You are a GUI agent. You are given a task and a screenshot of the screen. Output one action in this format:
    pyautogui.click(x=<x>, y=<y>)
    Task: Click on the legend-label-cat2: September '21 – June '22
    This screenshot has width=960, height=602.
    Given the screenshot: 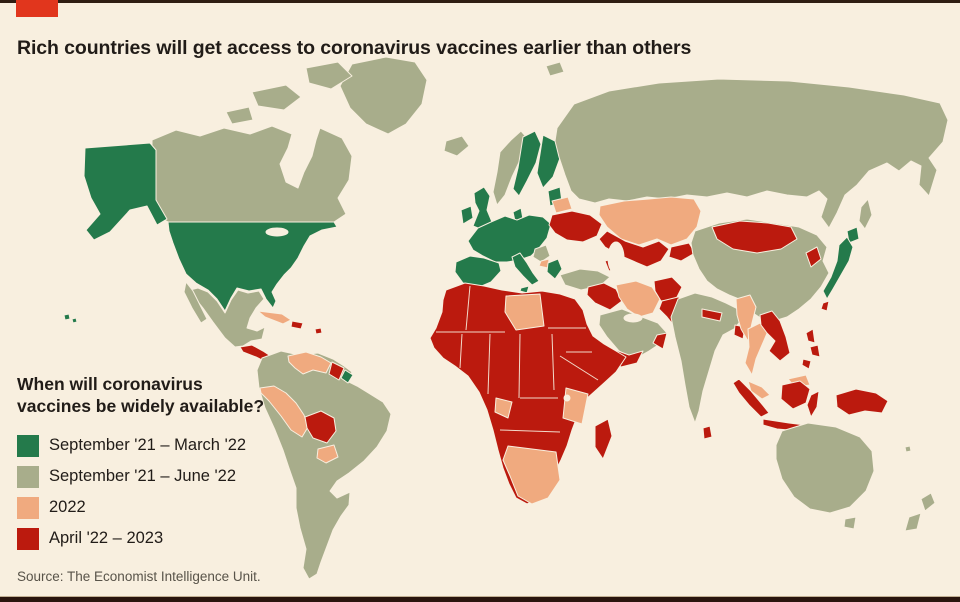 What is the action you would take?
    pyautogui.click(x=143, y=476)
    